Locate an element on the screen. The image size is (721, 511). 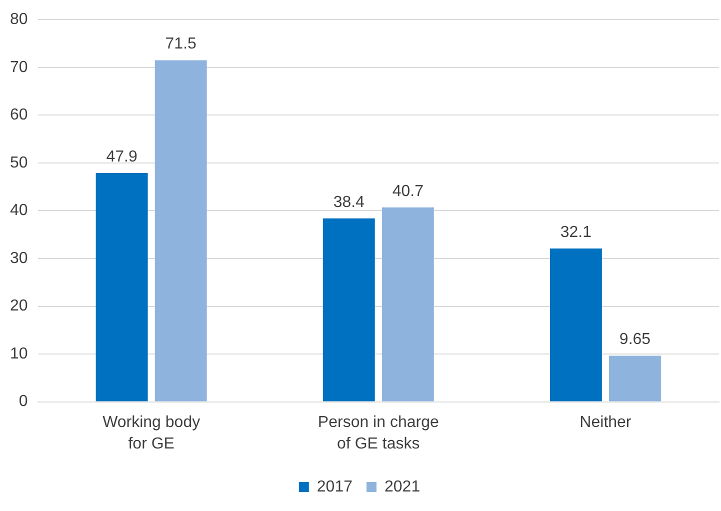
y-tick-label: 60 is located at coordinates (19, 115).